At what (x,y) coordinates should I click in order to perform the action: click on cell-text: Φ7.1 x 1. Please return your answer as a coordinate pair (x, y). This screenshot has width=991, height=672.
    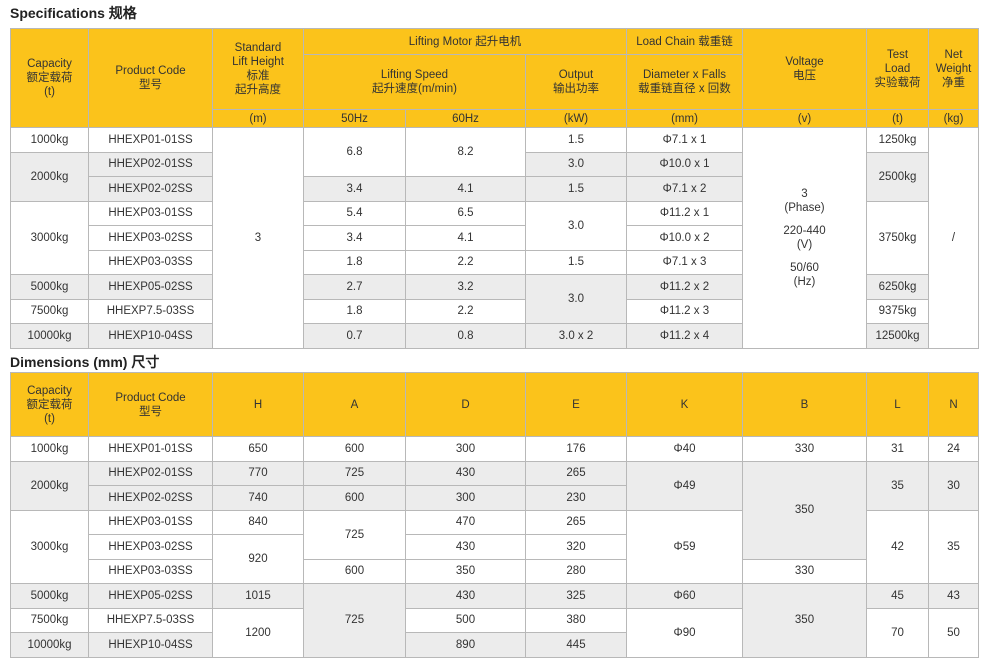
    Looking at the image, I should click on (684, 139).